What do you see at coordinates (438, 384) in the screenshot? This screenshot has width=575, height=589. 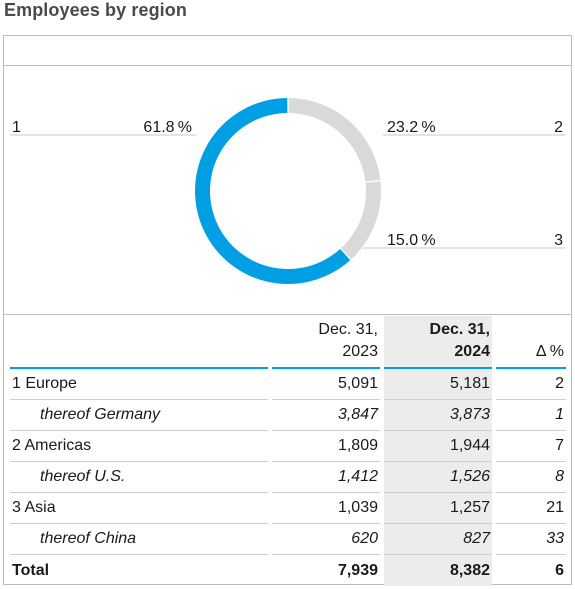 I see `value-2024: 5,181` at bounding box center [438, 384].